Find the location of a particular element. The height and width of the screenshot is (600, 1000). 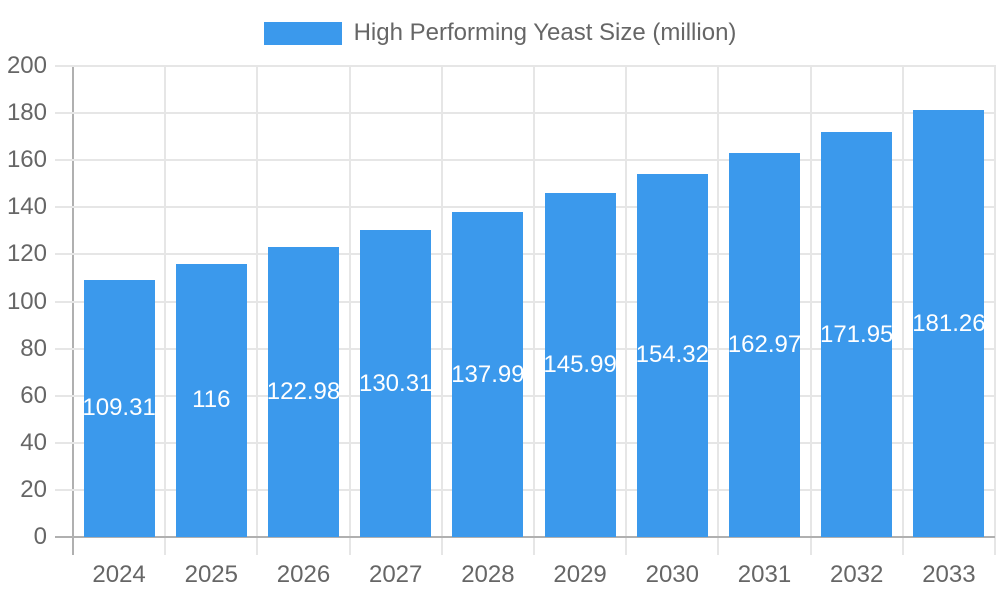

bar-2032 is located at coordinates (857, 334).